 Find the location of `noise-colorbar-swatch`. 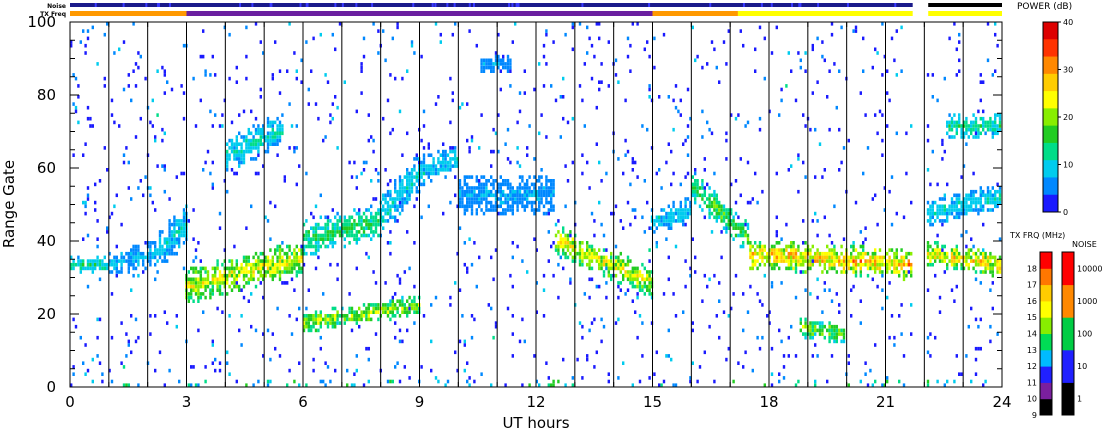

noise-colorbar-swatch is located at coordinates (1068, 301).